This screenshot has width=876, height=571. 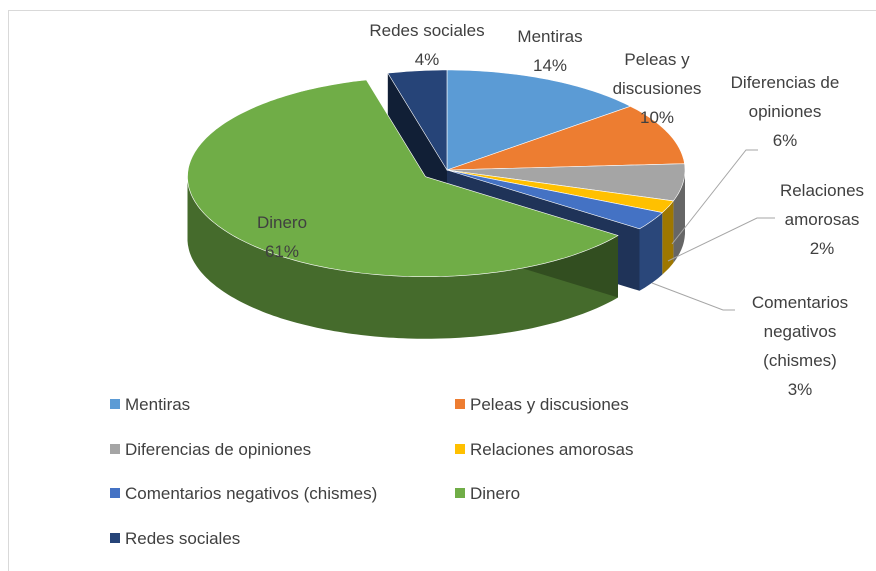 I want to click on data-label: Dinero 61%, so click(x=282, y=237).